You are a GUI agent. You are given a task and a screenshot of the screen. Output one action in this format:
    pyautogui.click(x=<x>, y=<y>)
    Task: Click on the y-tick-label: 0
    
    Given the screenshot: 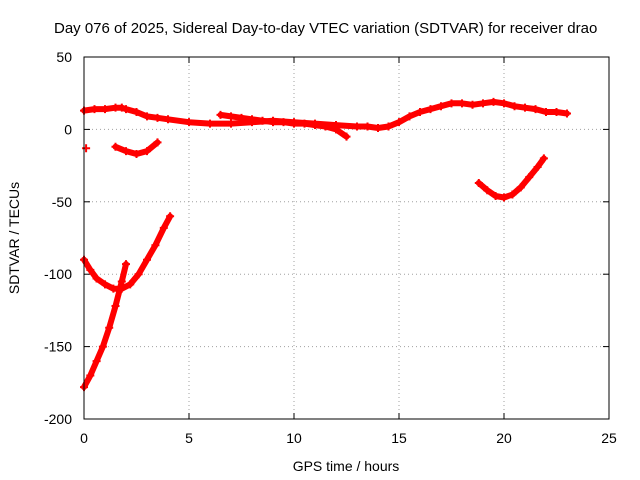 What is the action you would take?
    pyautogui.click(x=68, y=129)
    